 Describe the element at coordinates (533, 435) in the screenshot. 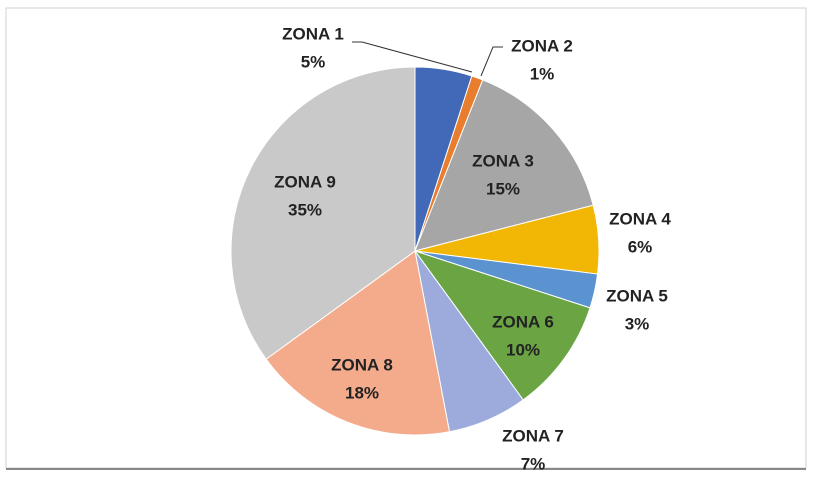

I see `slice-label: ZONA 7` at that location.